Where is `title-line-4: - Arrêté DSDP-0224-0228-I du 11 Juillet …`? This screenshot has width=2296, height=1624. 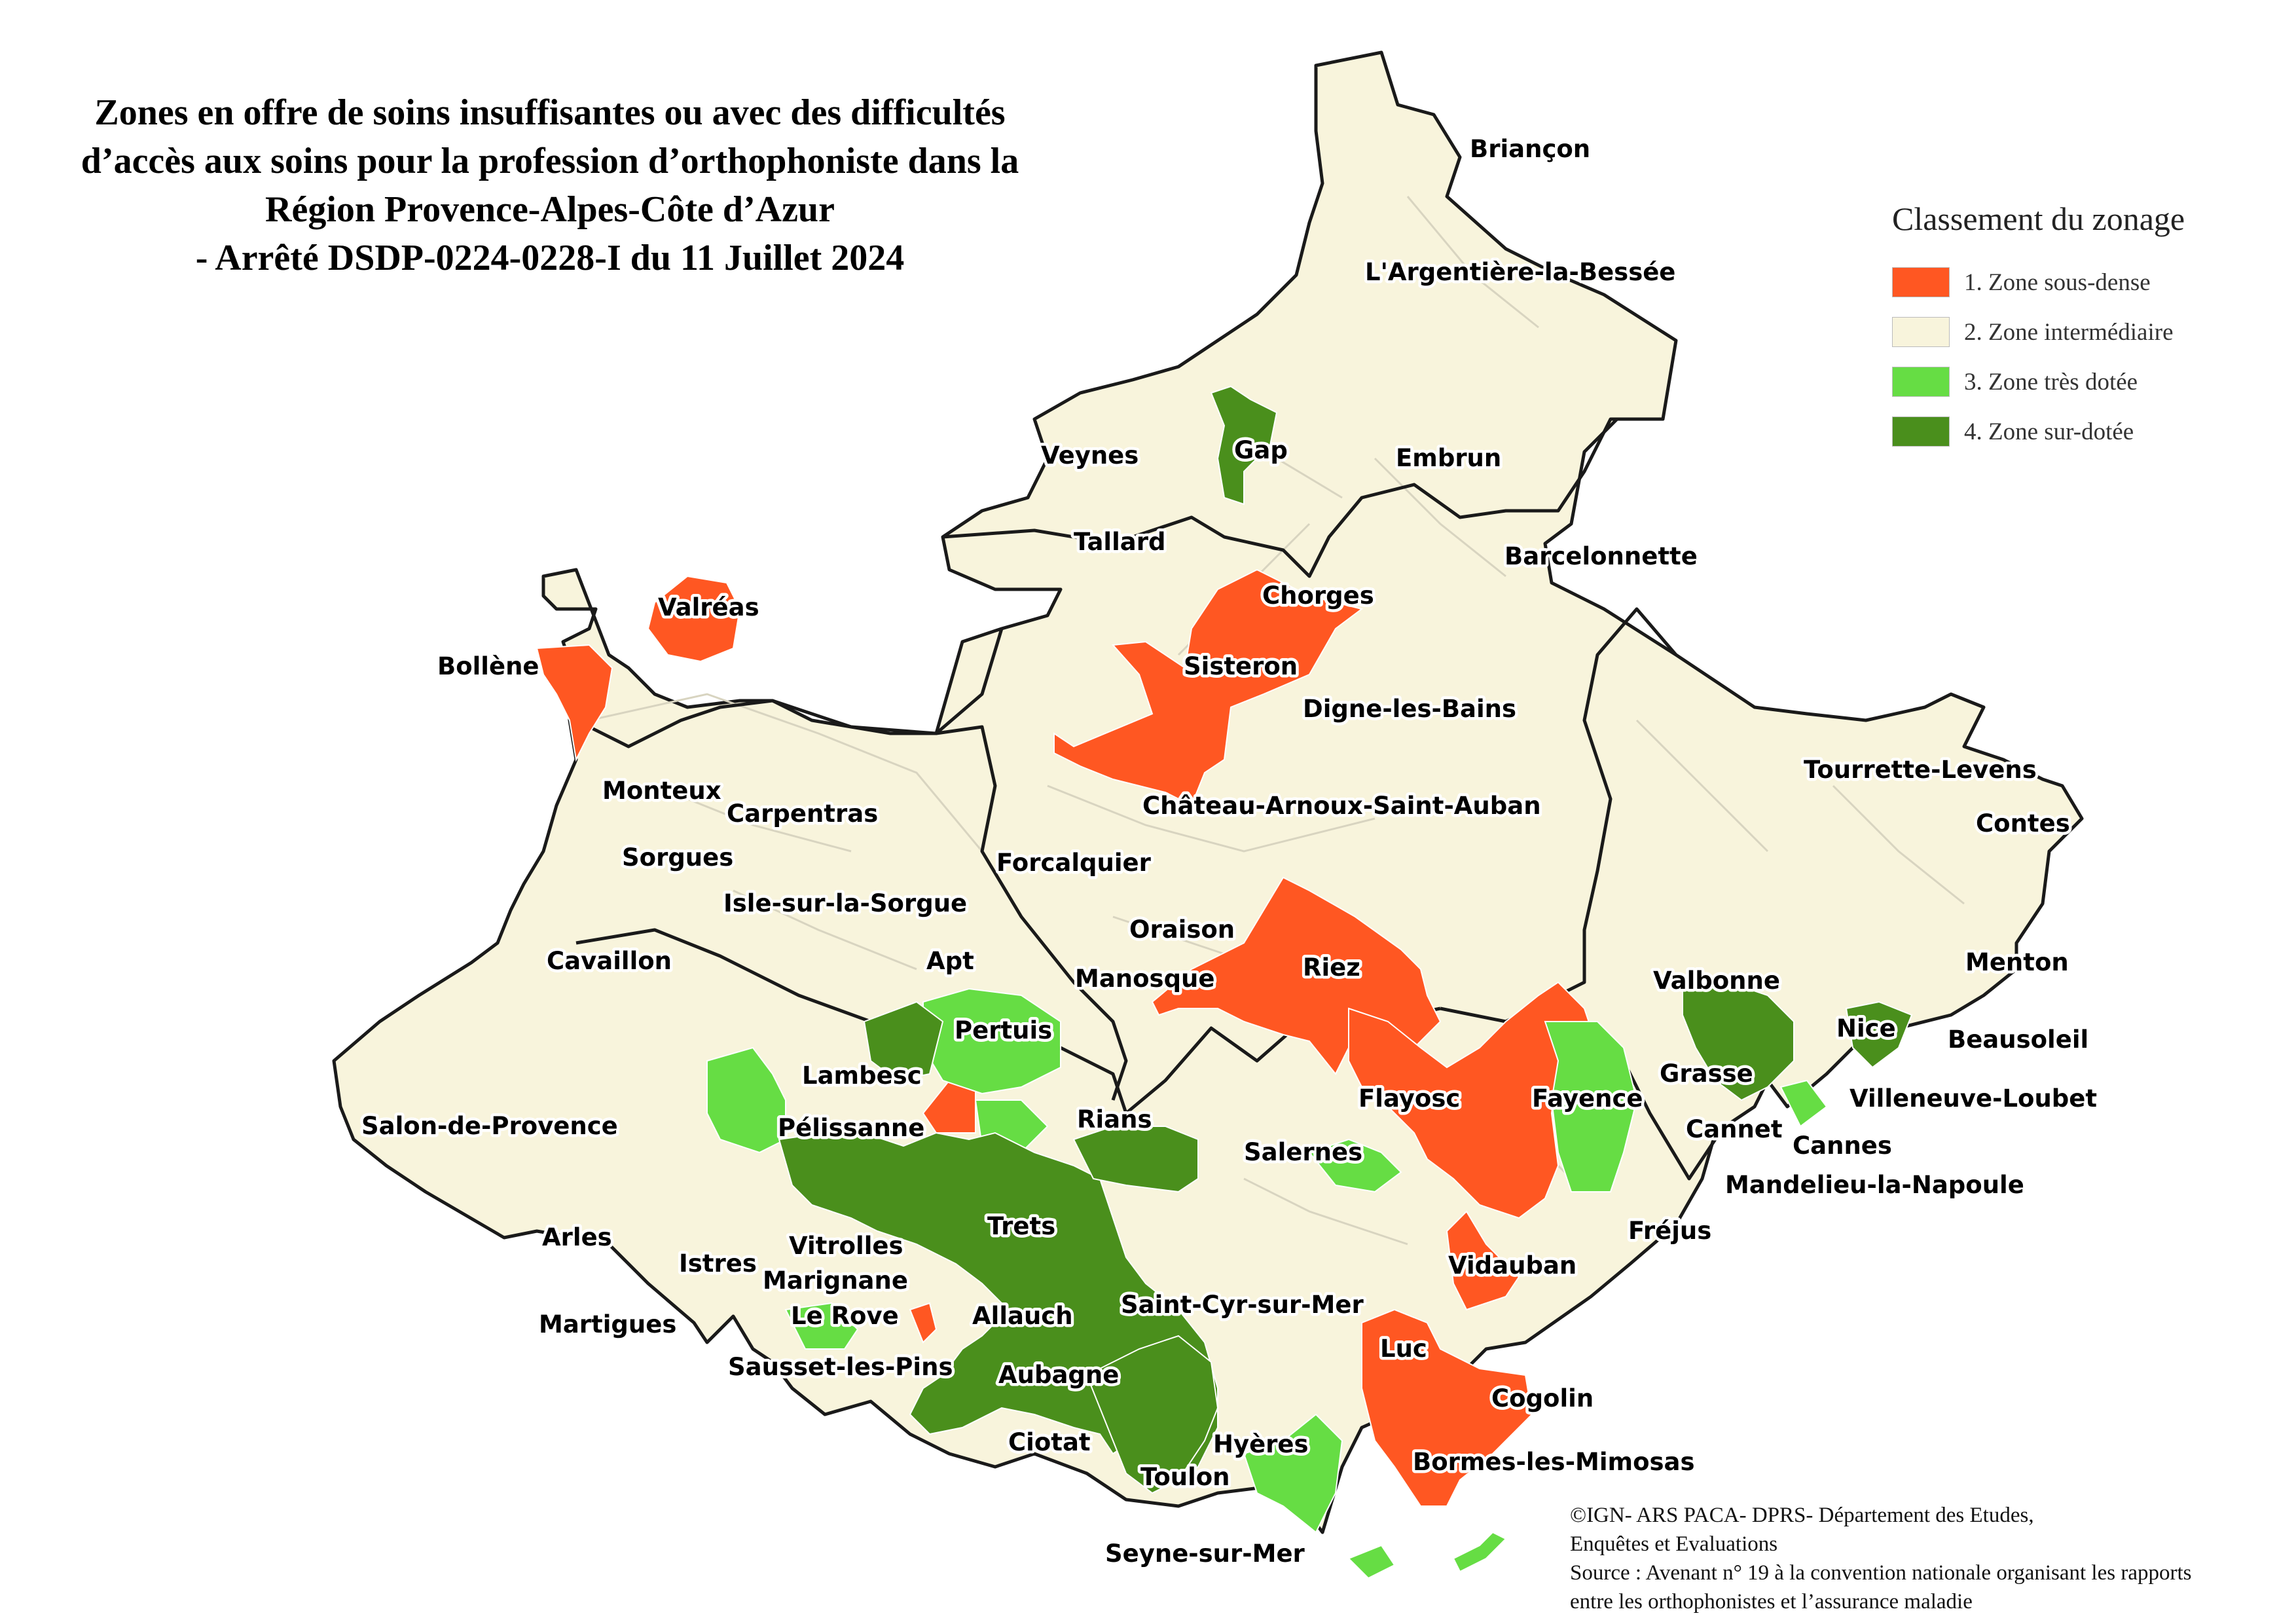
title-line-4: - Arrêté DSDP-0224-0228-I du 11 Juillet … is located at coordinates (550, 258).